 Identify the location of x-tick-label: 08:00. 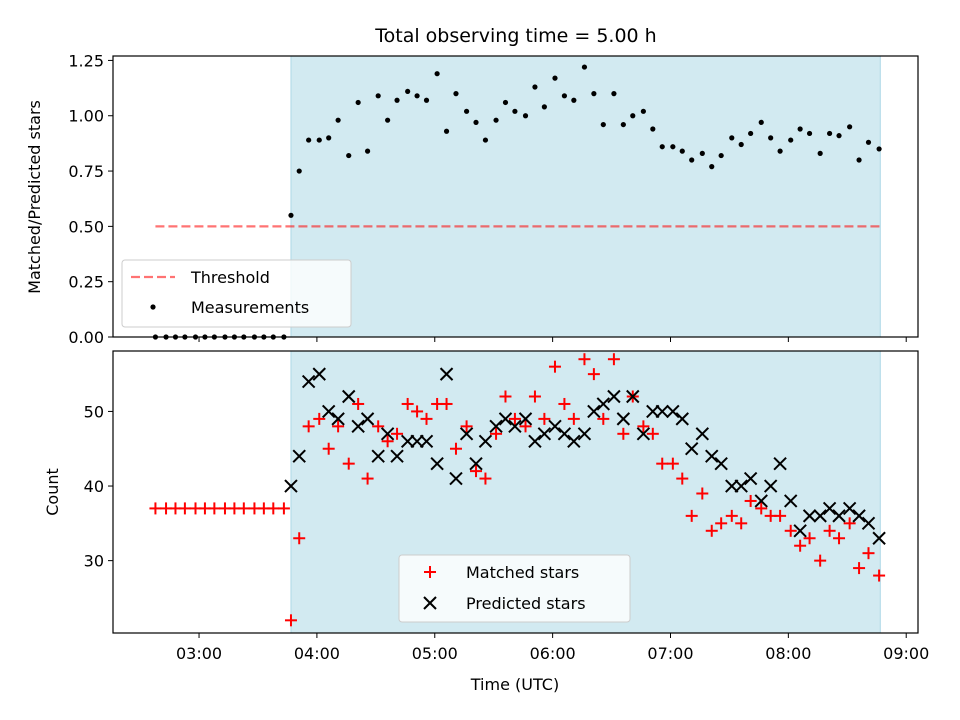
(788, 653).